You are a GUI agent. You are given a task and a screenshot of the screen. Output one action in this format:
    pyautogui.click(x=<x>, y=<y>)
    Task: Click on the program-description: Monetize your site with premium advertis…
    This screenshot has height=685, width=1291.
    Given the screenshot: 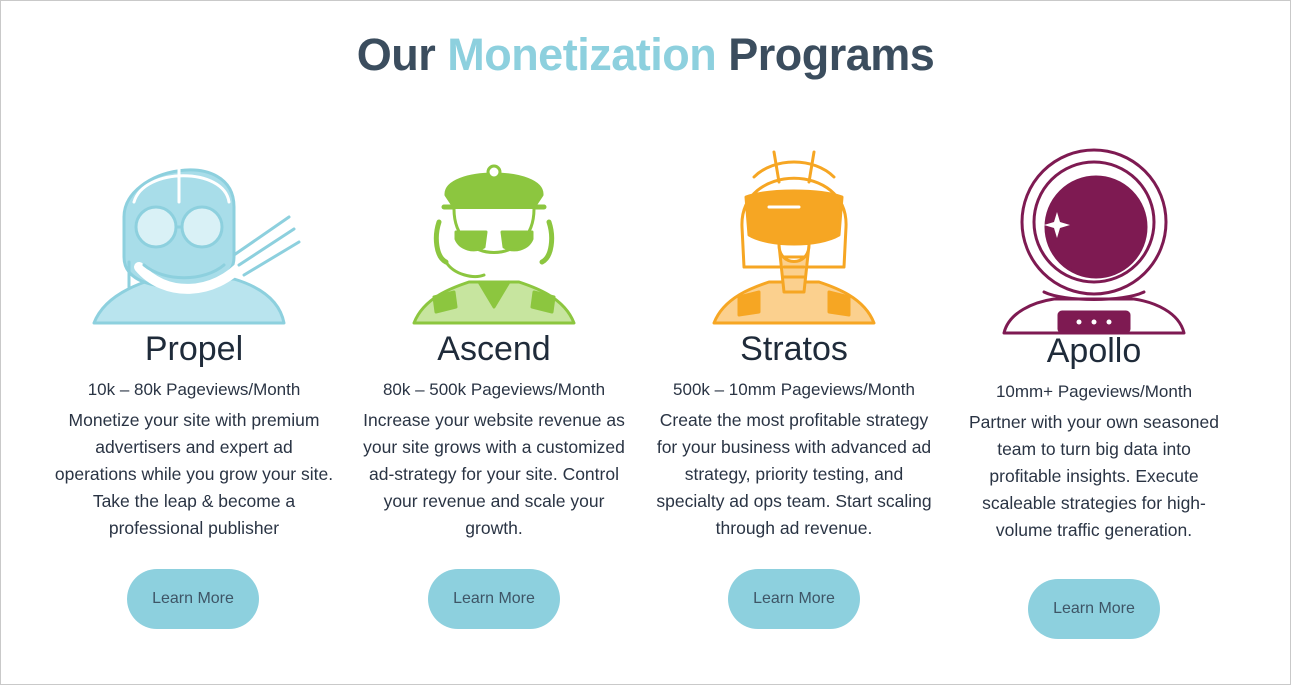 What is the action you would take?
    pyautogui.click(x=194, y=474)
    